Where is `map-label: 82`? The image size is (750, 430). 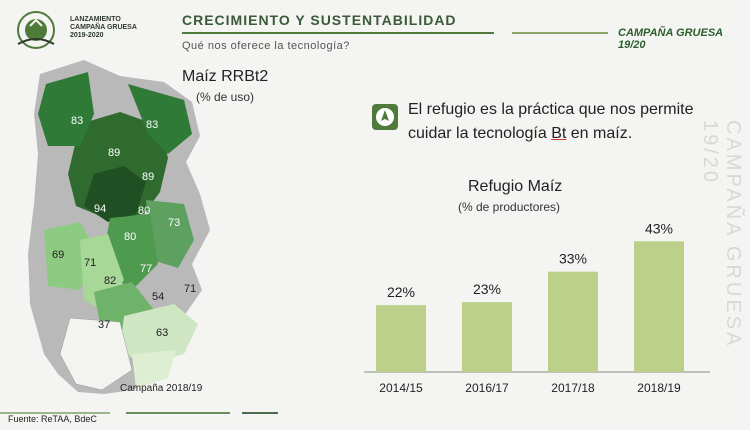
map-label: 82 is located at coordinates (110, 281).